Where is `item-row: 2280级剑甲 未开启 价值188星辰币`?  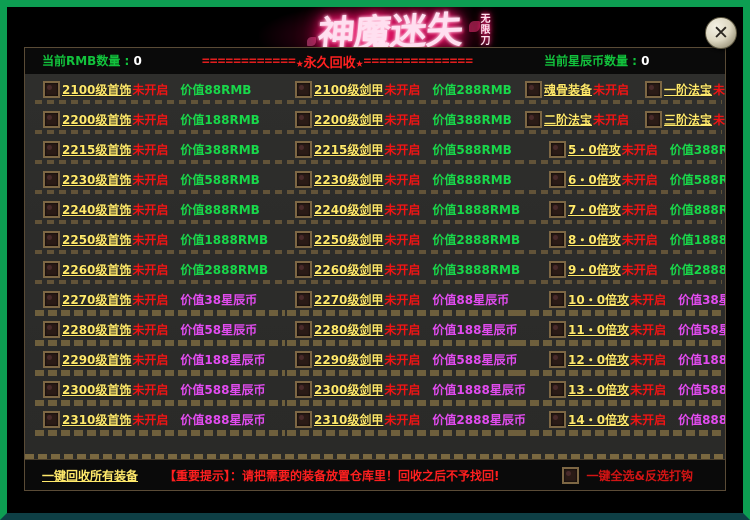 item-row: 2280级剑甲 未开启 价值188星辰币 is located at coordinates (402, 329).